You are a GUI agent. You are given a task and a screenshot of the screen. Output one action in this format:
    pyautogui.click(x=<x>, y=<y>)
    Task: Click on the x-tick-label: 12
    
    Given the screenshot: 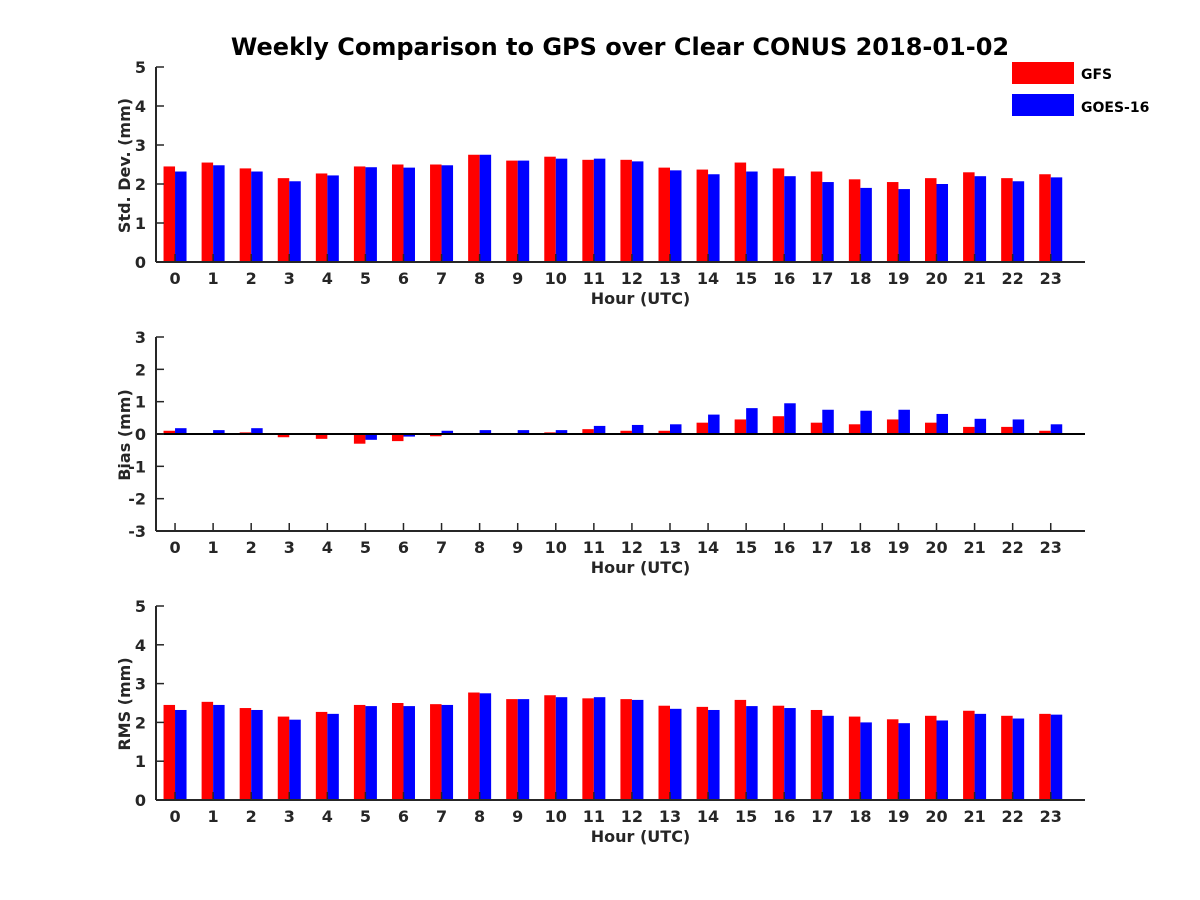 What is the action you would take?
    pyautogui.click(x=632, y=278)
    